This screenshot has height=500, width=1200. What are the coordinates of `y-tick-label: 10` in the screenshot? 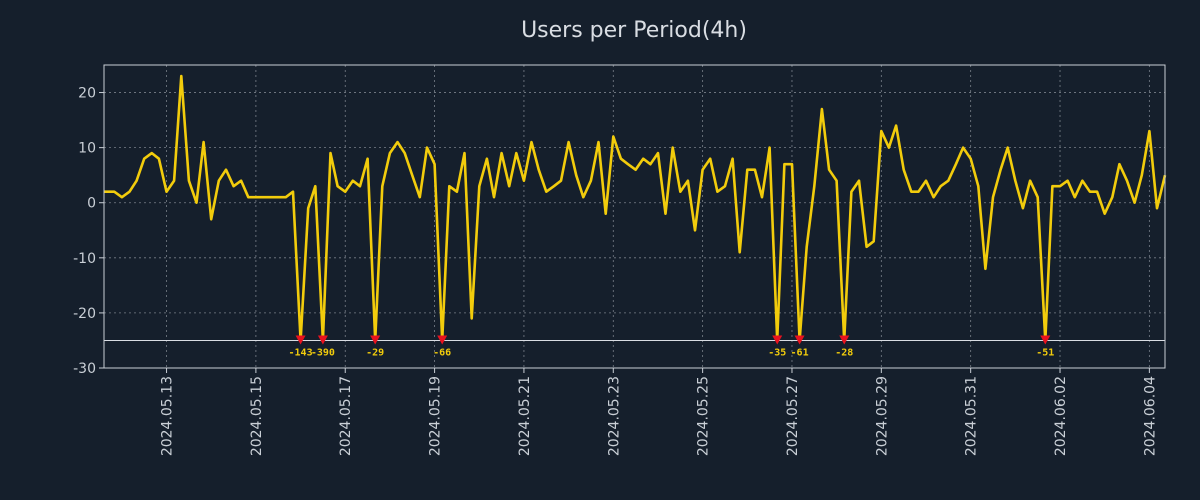 It's located at (87, 149).